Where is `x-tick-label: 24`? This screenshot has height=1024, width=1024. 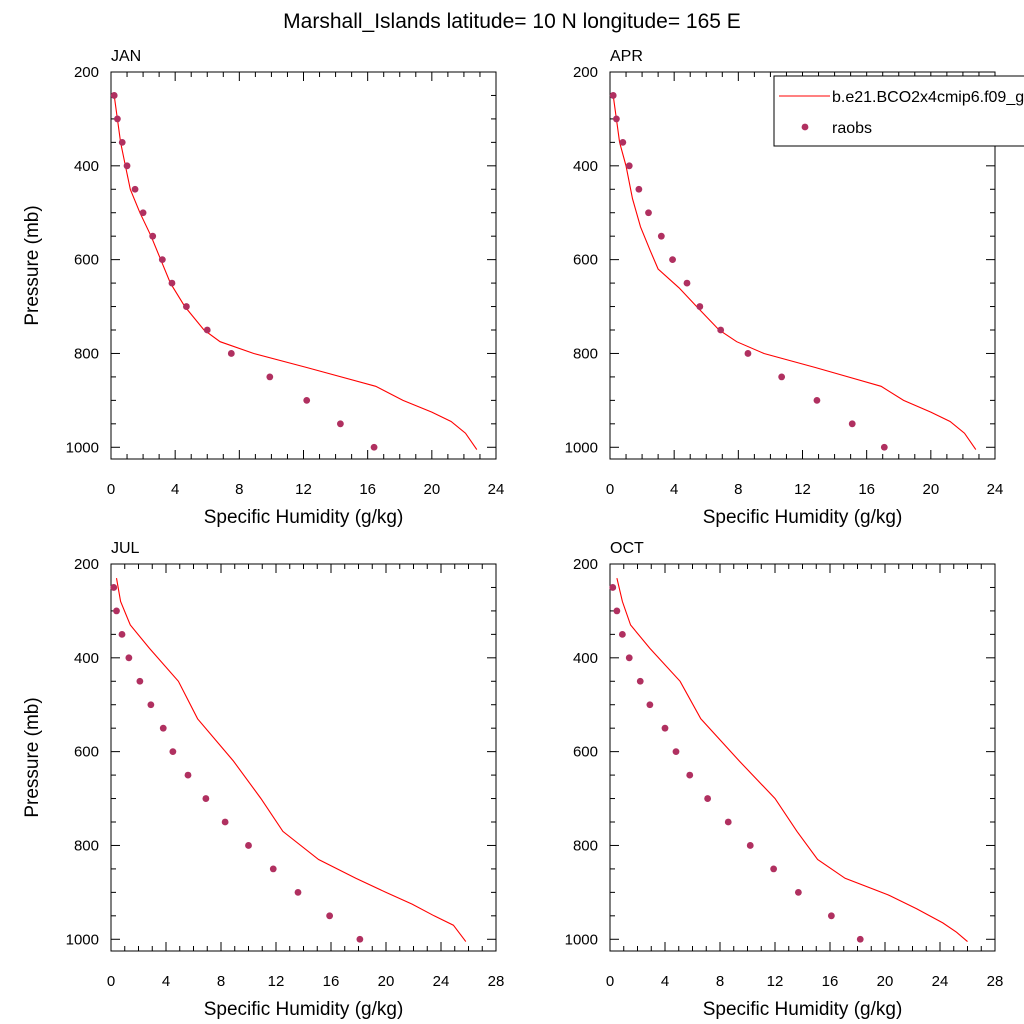 x-tick-label: 24 is located at coordinates (496, 489).